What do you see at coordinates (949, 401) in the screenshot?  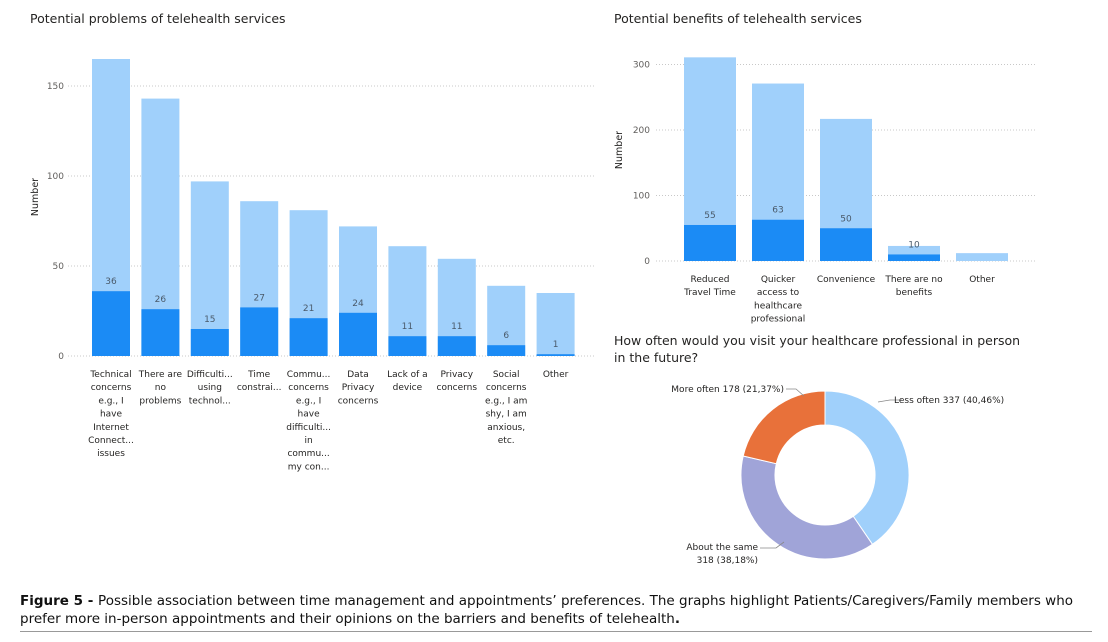 I see `less-often-data-label: Less often 337 (40,46%)` at bounding box center [949, 401].